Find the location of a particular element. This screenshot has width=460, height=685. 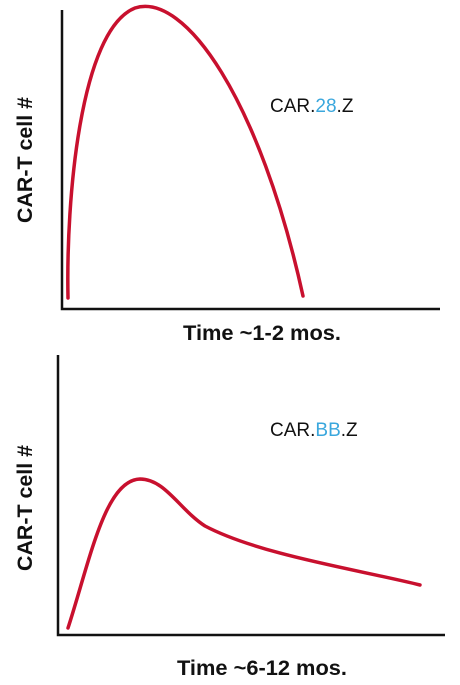

label-highlight: 28 is located at coordinates (325, 106).